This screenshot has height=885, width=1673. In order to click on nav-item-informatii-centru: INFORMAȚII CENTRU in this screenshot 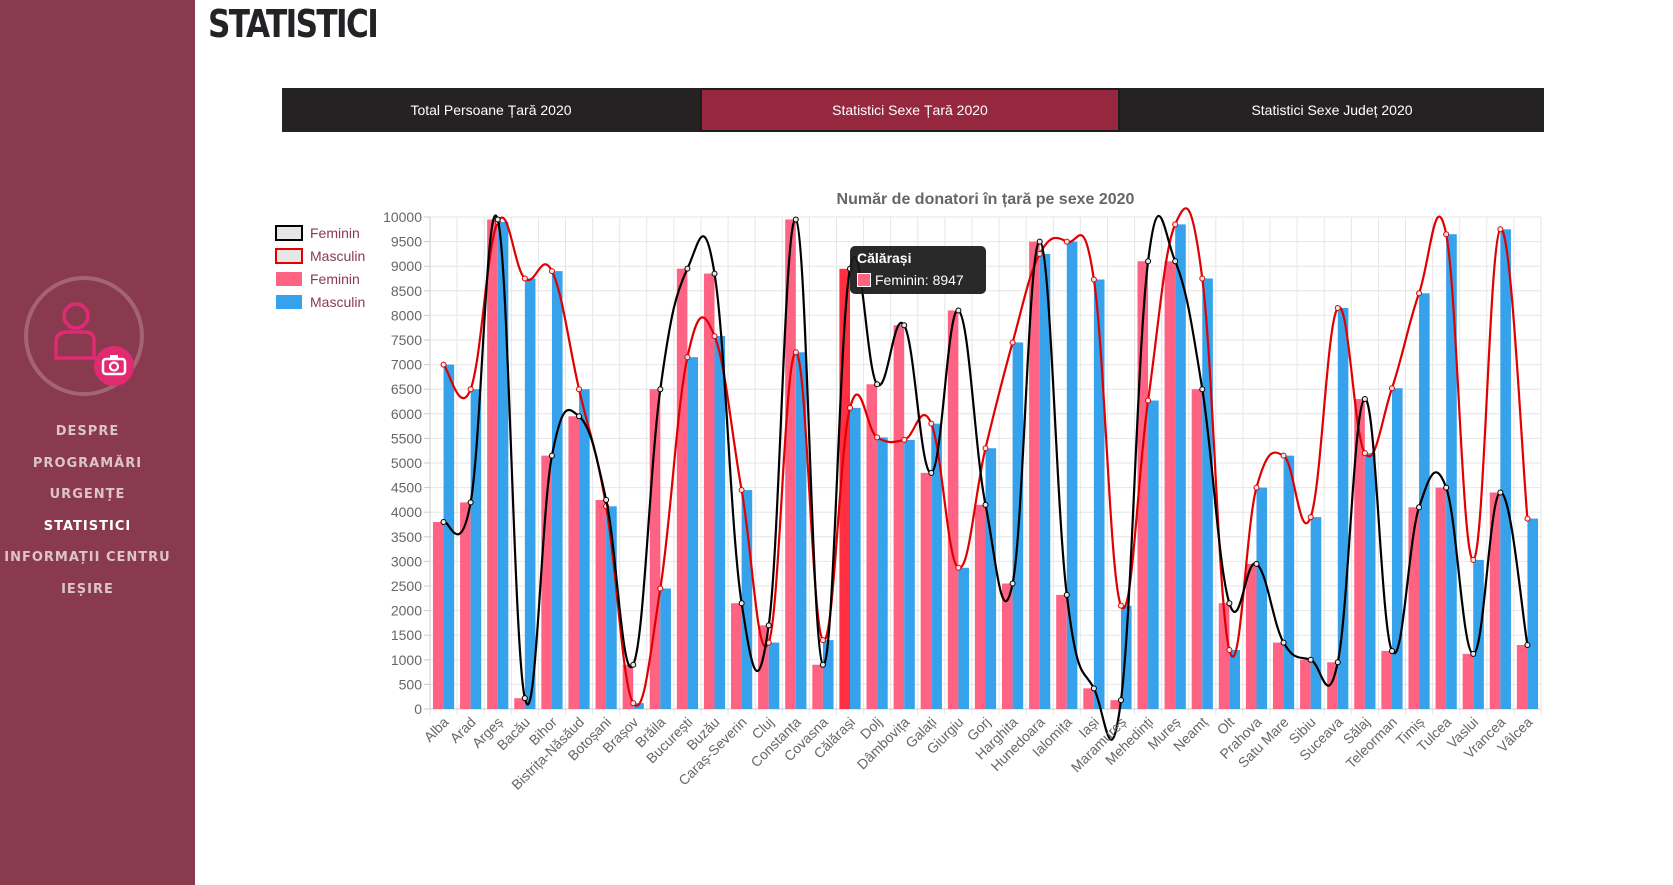, I will do `click(87, 557)`.